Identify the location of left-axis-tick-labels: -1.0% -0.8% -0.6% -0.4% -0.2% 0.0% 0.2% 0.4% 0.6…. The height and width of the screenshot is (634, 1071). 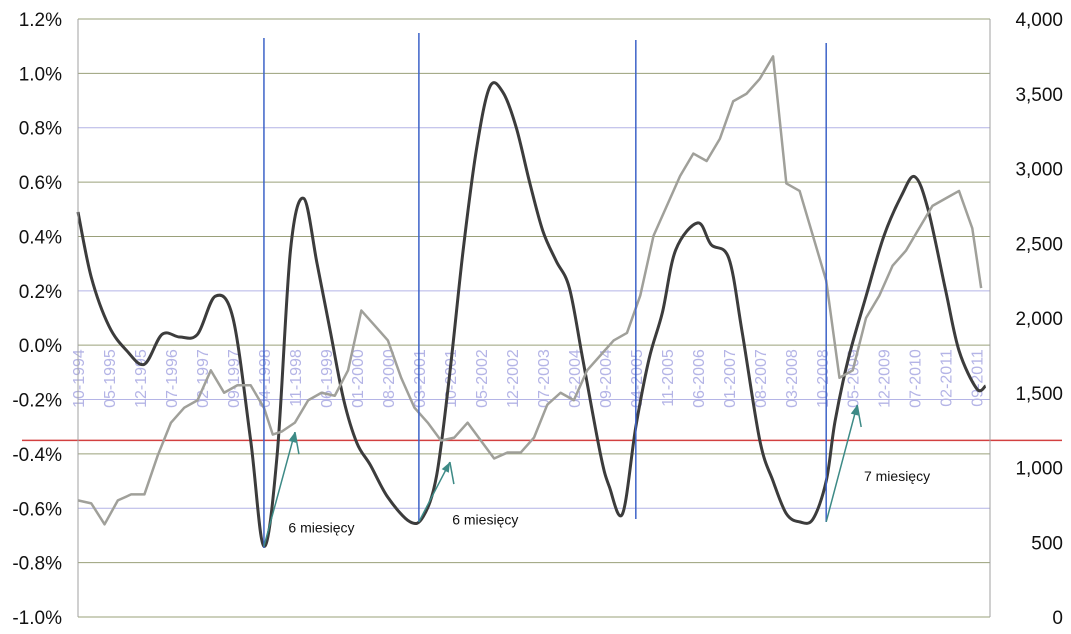
(37, 319).